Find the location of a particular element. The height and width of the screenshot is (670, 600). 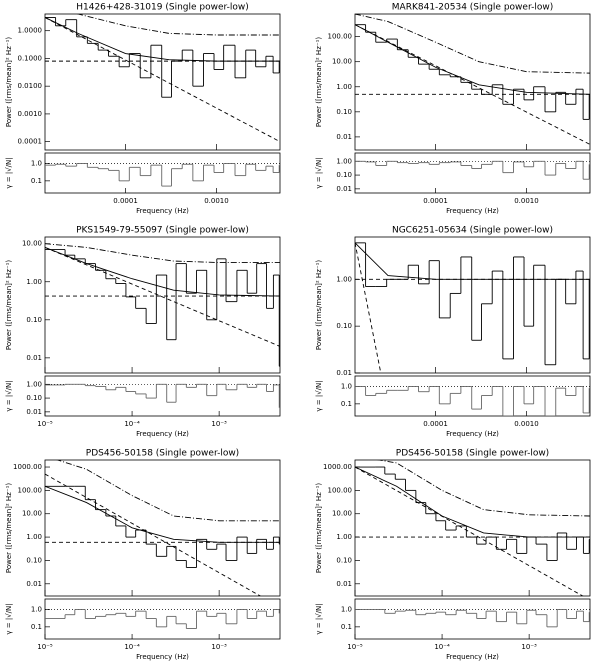

chart-title: MARK841-20534 (Single power-low) is located at coordinates (472, 8).